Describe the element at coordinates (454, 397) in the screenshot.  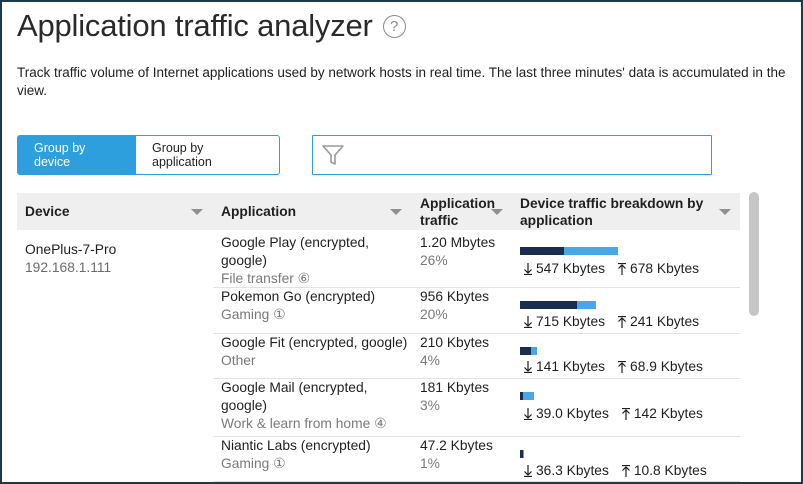
I see `traffic-cell: 181 Kbytes 3%` at that location.